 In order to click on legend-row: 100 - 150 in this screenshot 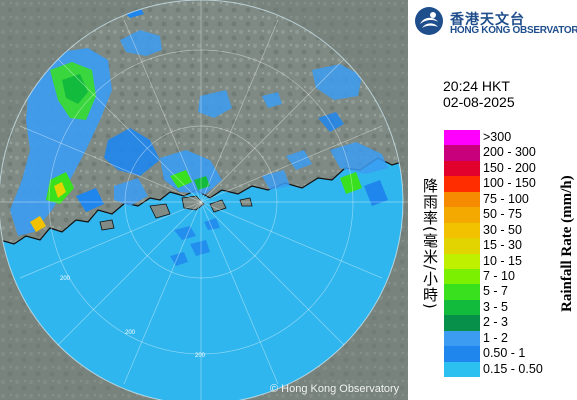, I will do `click(506, 184)`.